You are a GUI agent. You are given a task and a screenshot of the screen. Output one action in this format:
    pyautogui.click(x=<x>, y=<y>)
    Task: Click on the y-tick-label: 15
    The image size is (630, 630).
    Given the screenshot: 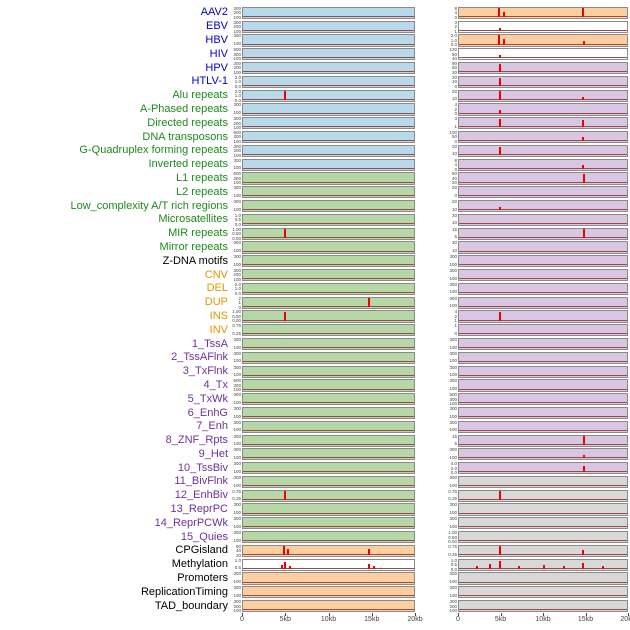 What is the action you would take?
    pyautogui.click(x=454, y=436)
    